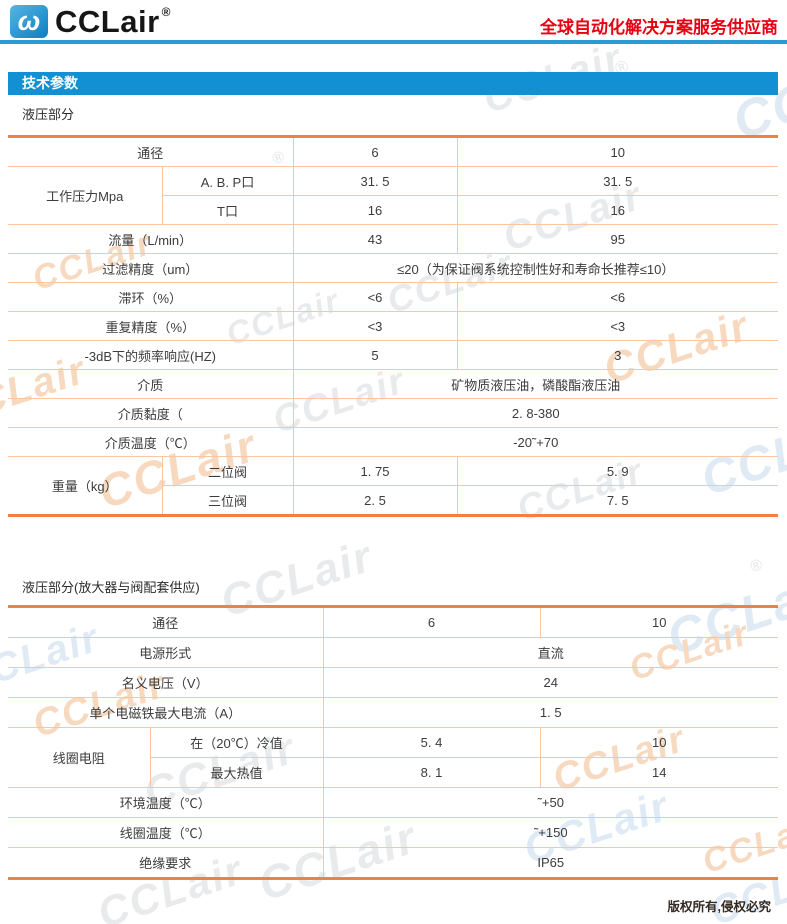 The width and height of the screenshot is (787, 924). I want to click on cell-label: -3dB下的频率响应(HZ), so click(151, 355).